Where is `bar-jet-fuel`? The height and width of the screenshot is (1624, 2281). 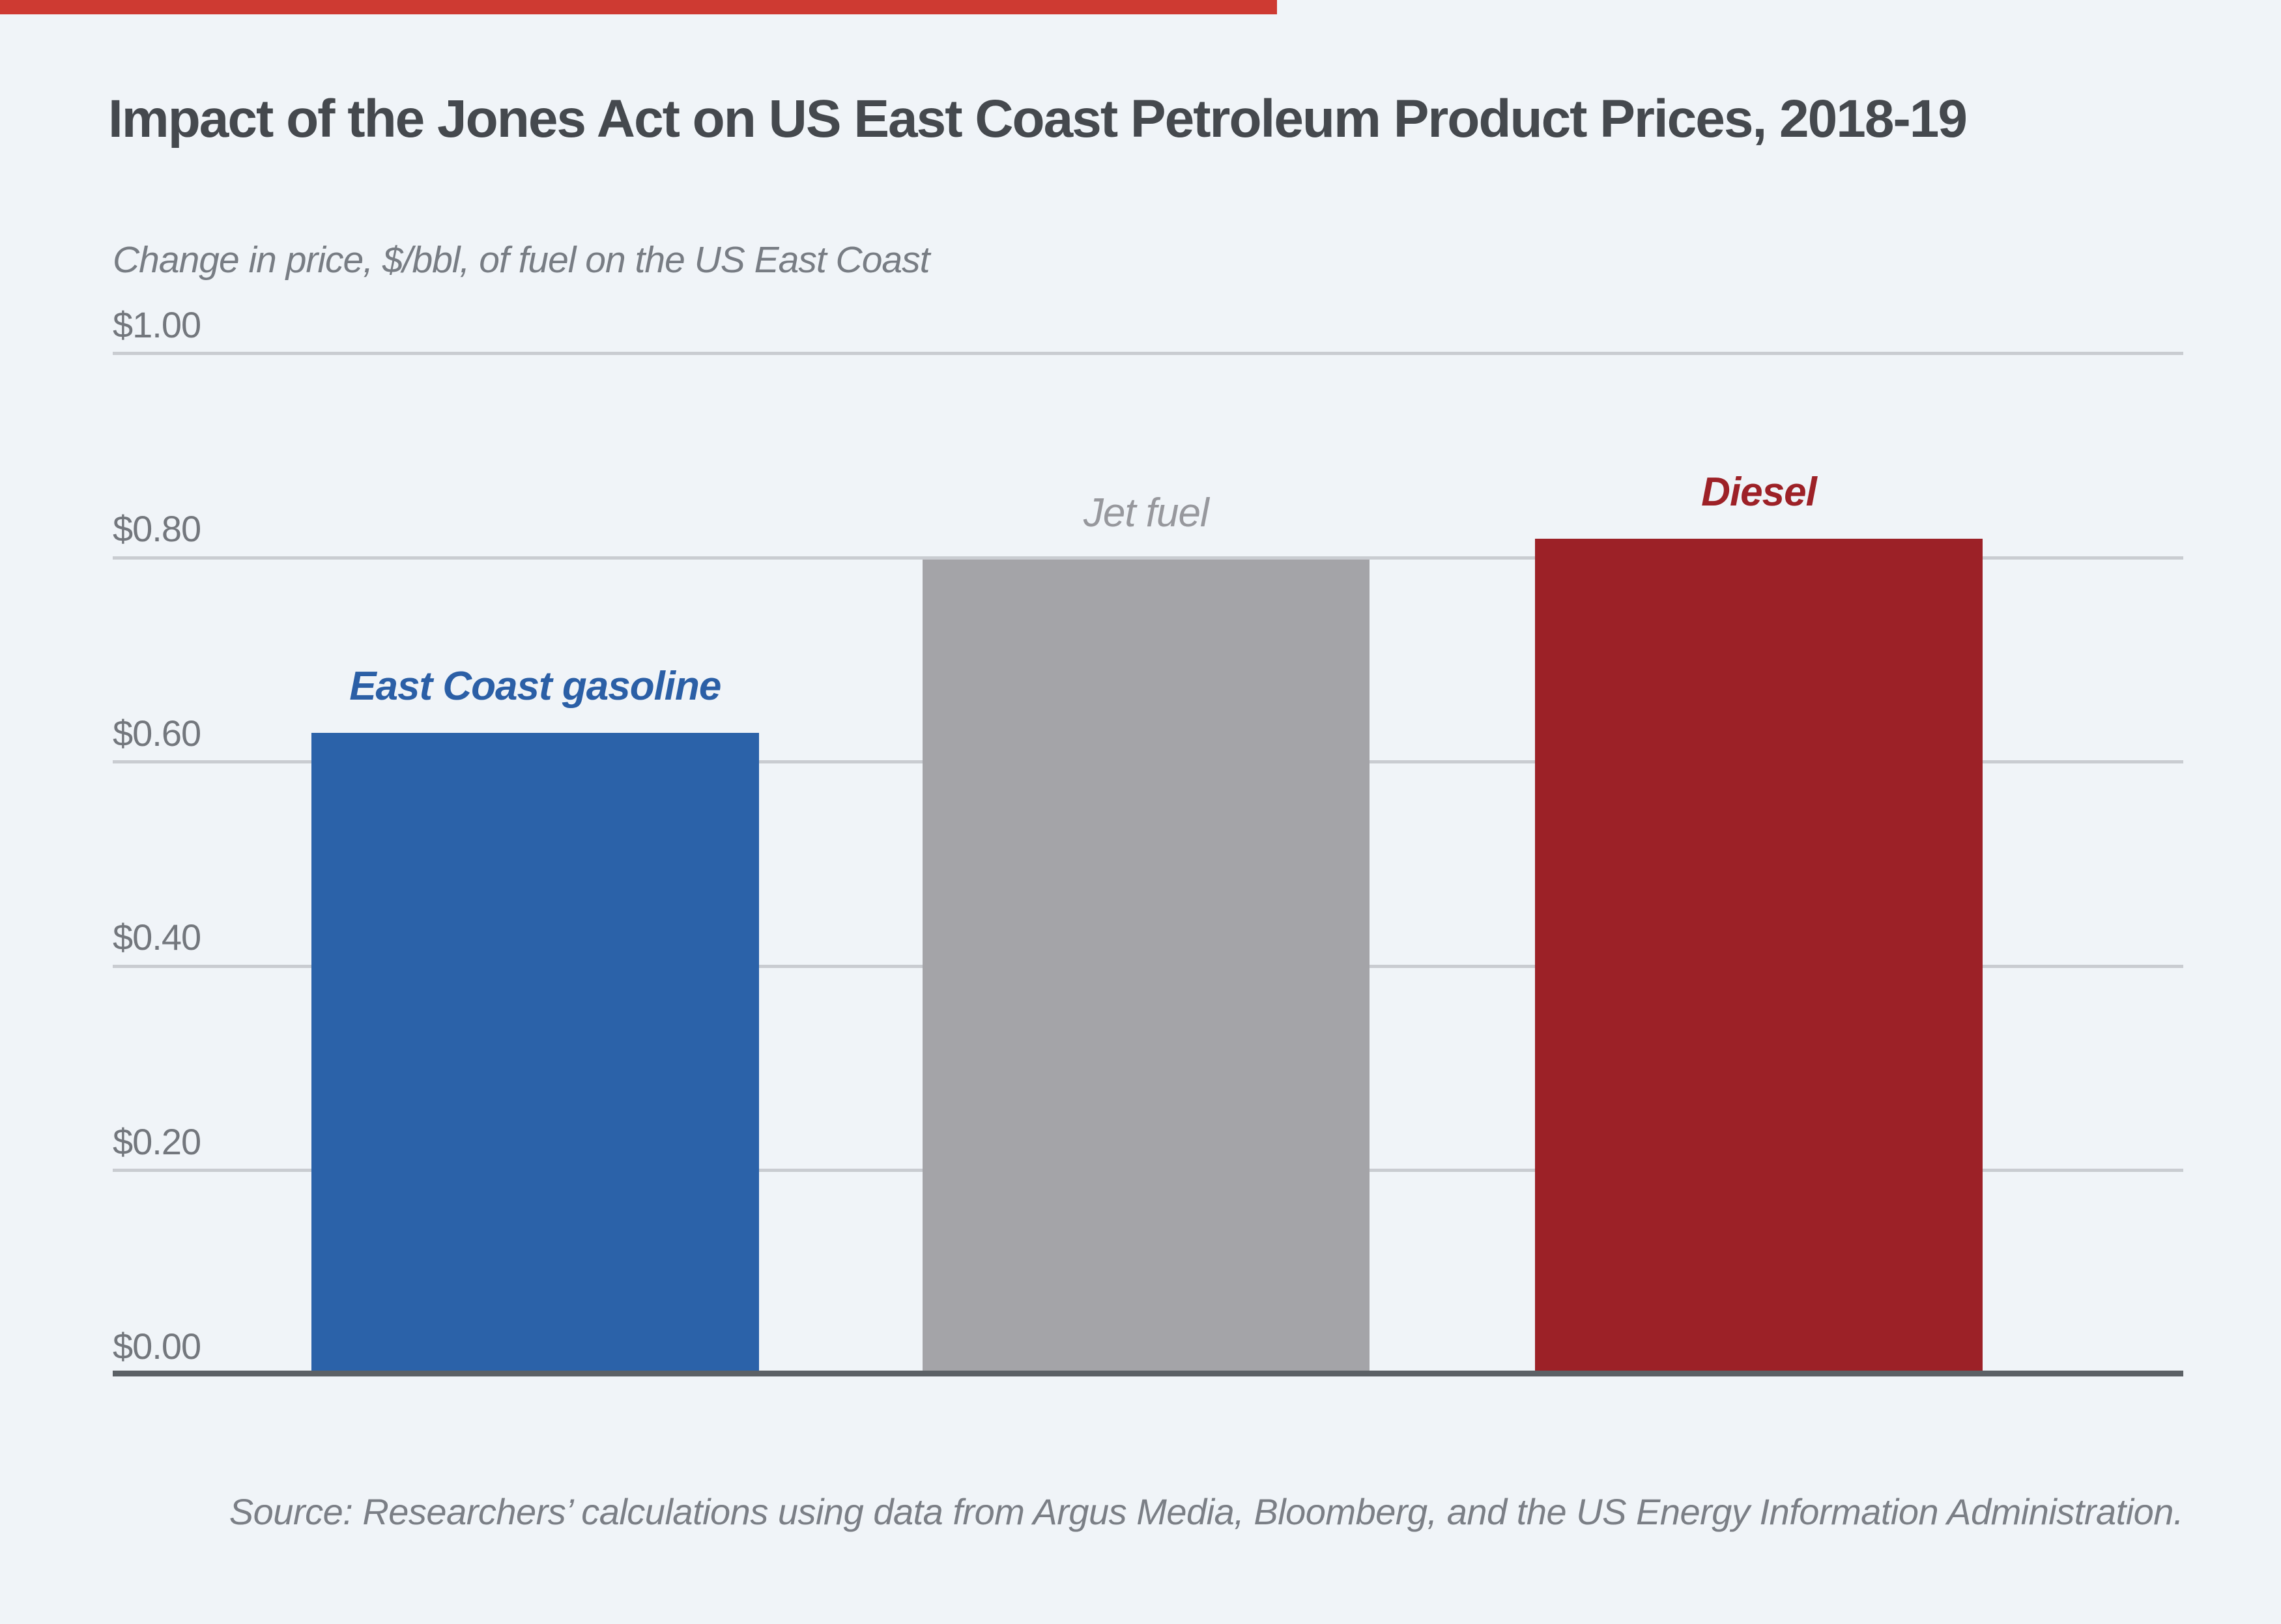 bar-jet-fuel is located at coordinates (1146, 967).